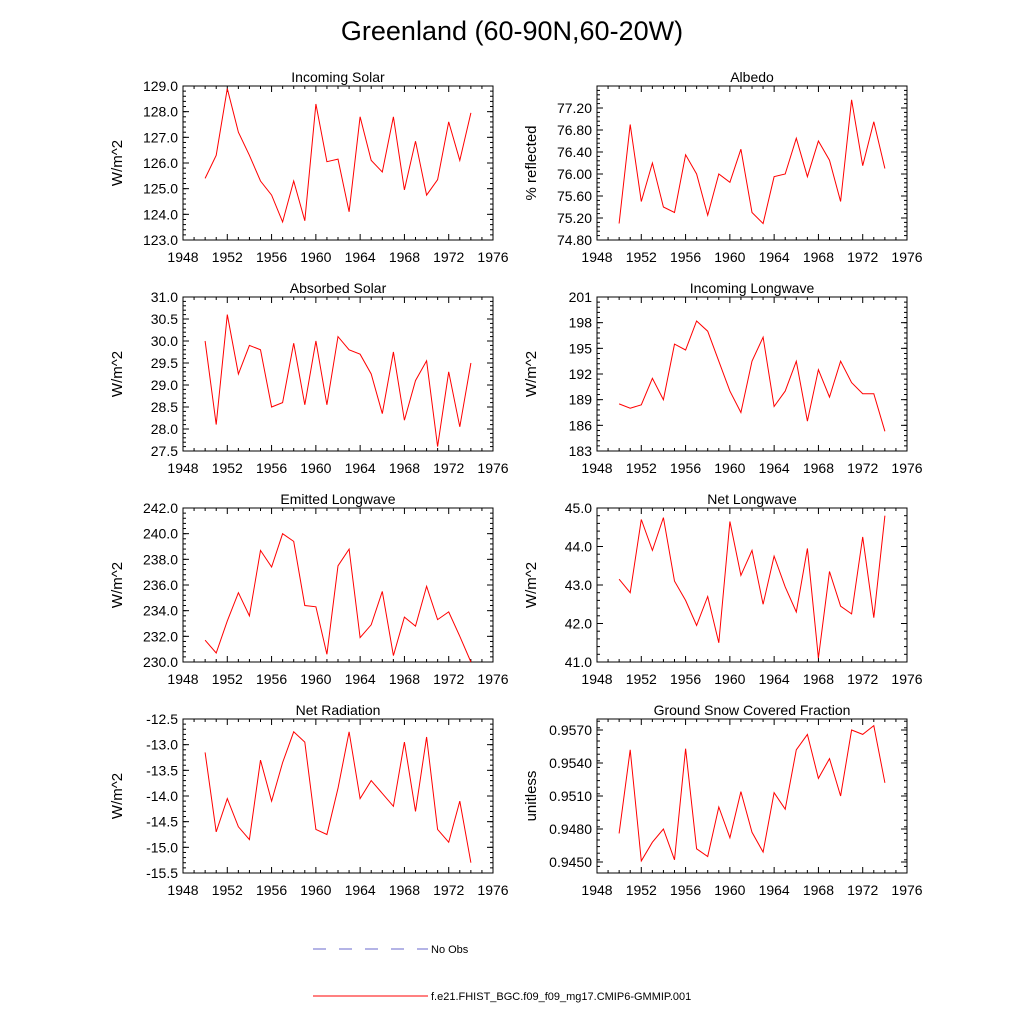  Describe the element at coordinates (570, 829) in the screenshot. I see `y-tick-label: 0.9480` at that location.